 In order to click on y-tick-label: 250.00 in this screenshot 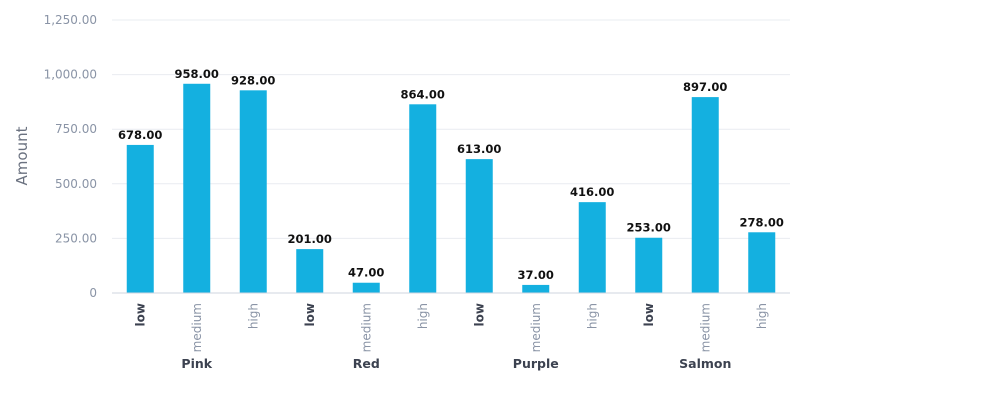, I will do `click(76, 238)`.